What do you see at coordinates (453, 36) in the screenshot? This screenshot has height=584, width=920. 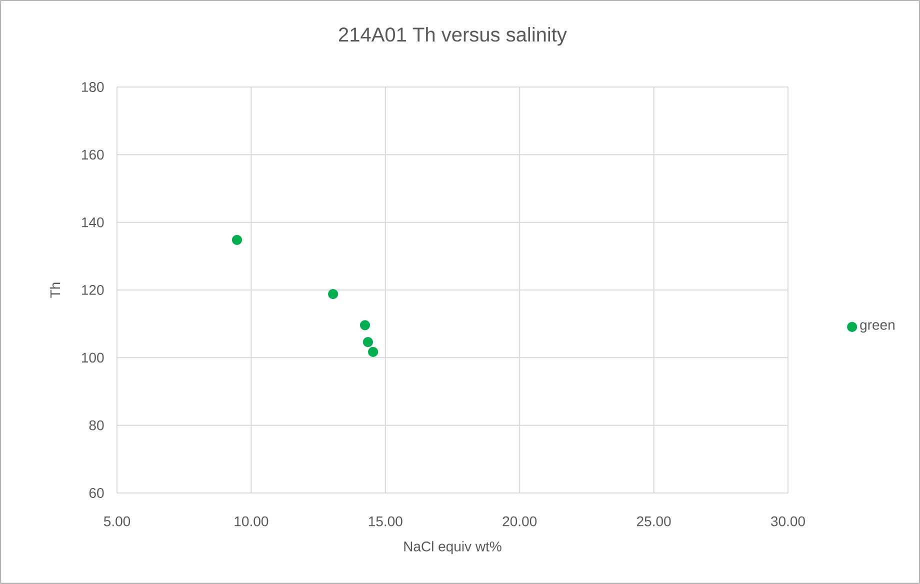 I see `chart-title: 214A01 Th versus salinity` at bounding box center [453, 36].